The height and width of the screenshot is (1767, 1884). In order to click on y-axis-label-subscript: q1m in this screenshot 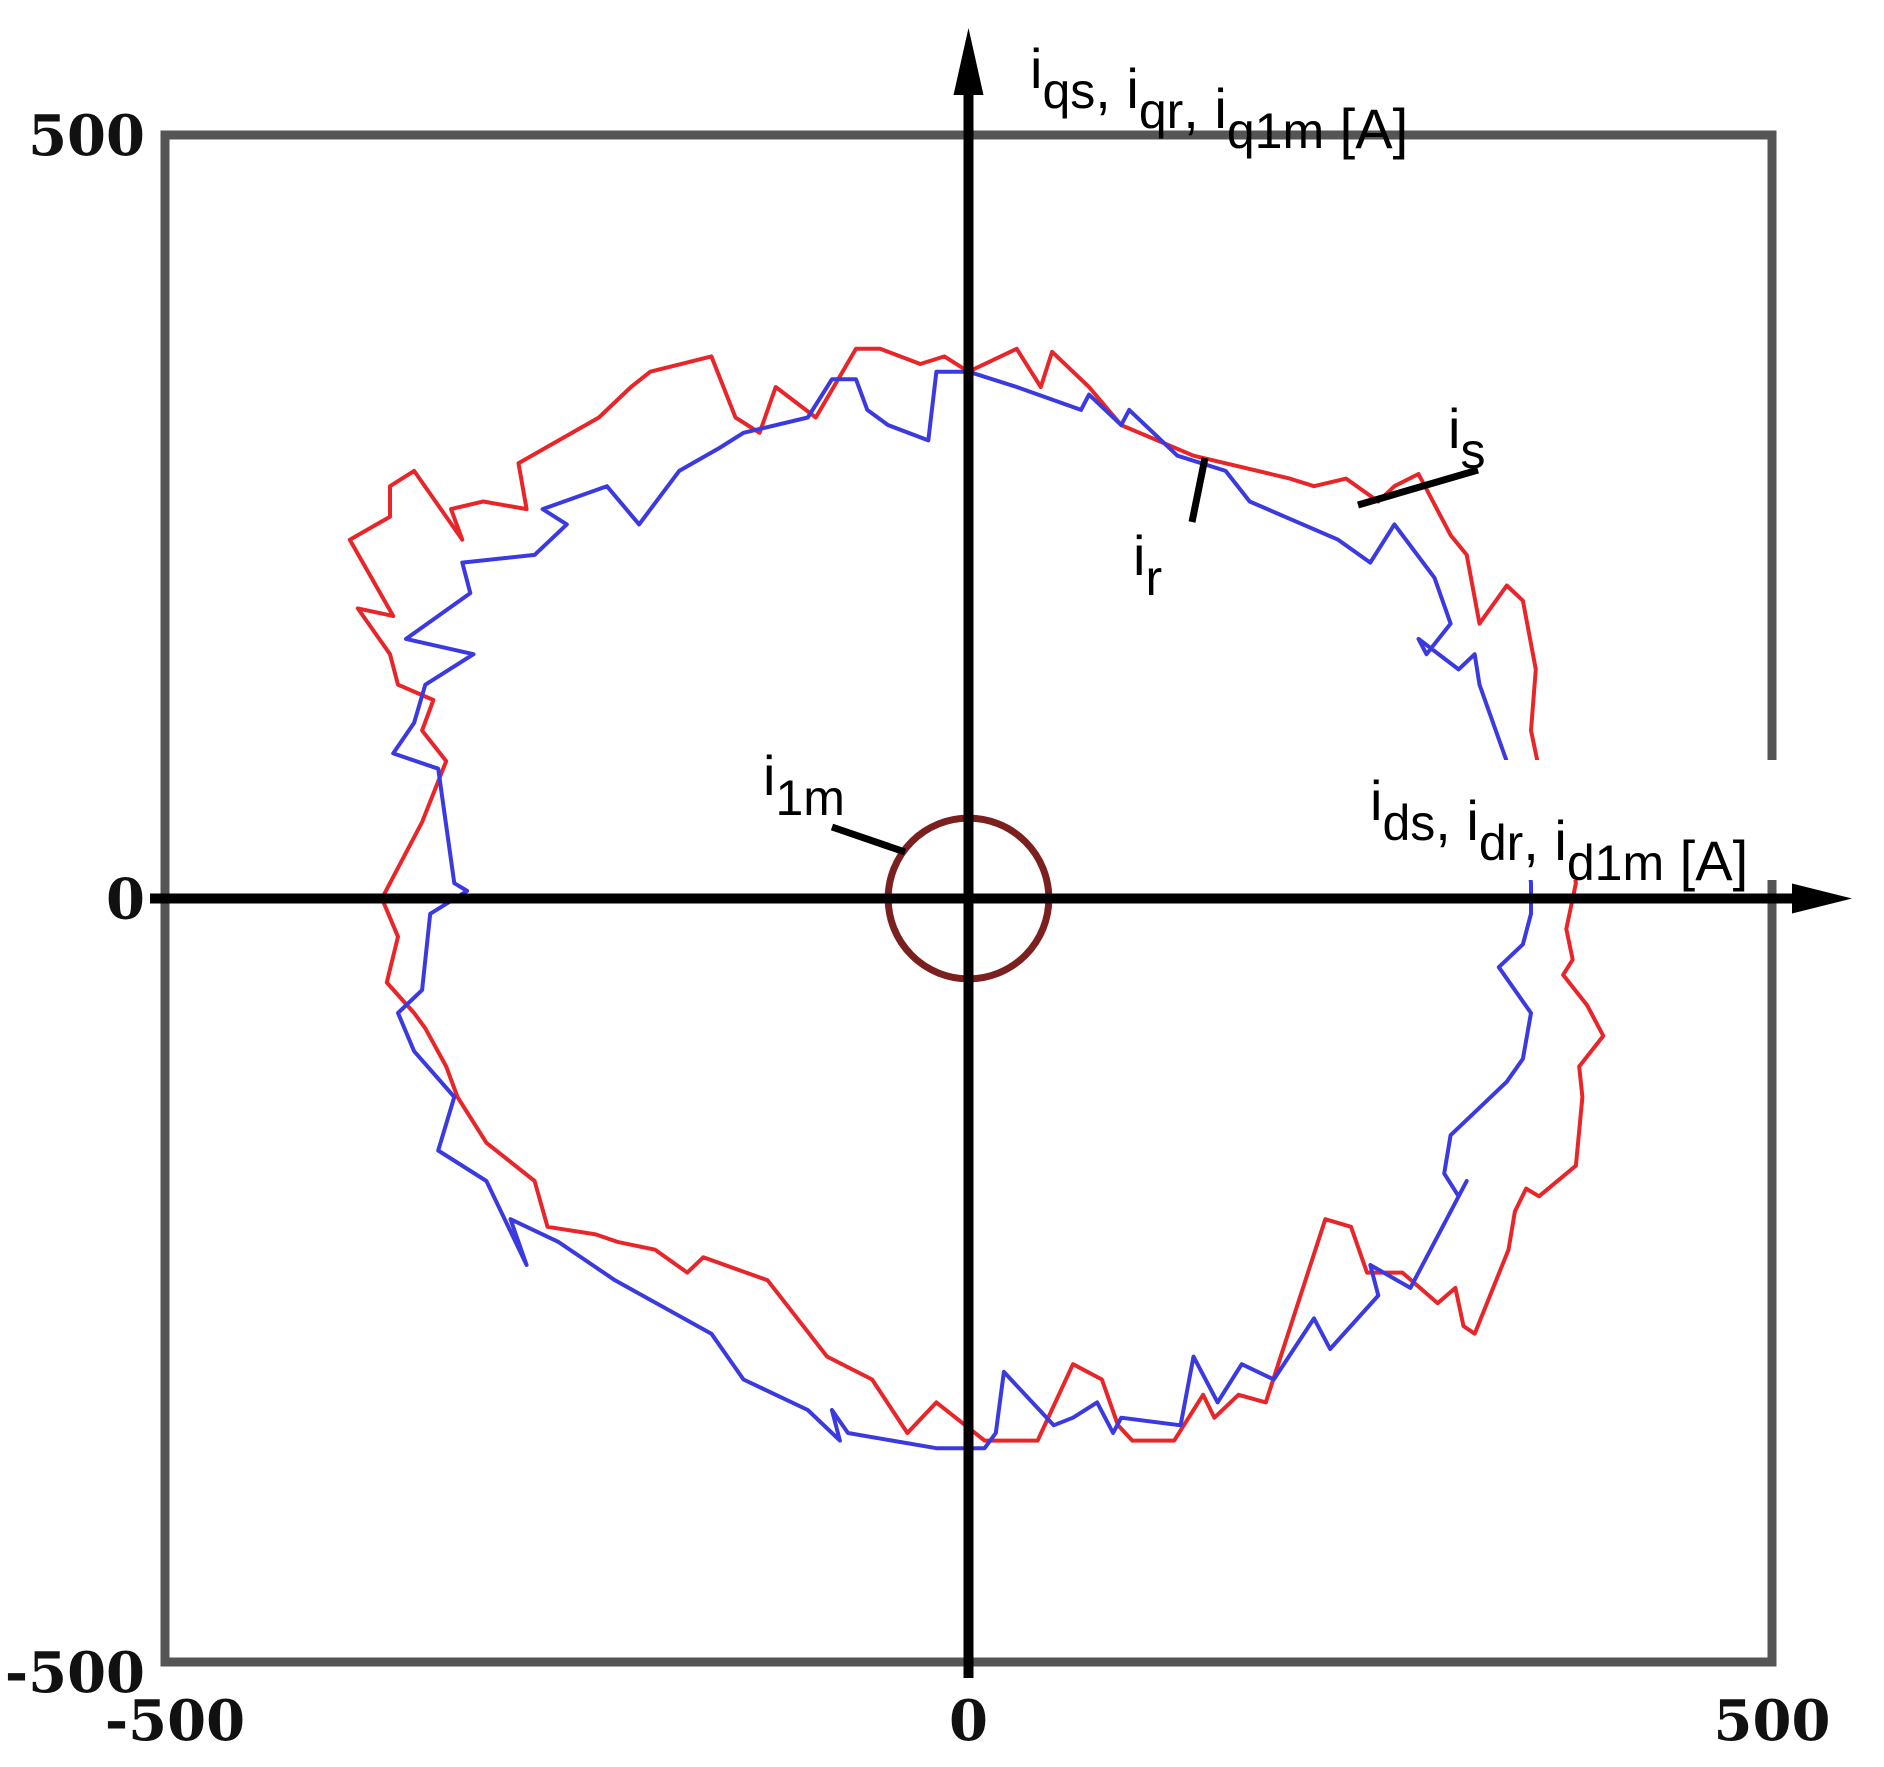, I will do `click(1275, 131)`.